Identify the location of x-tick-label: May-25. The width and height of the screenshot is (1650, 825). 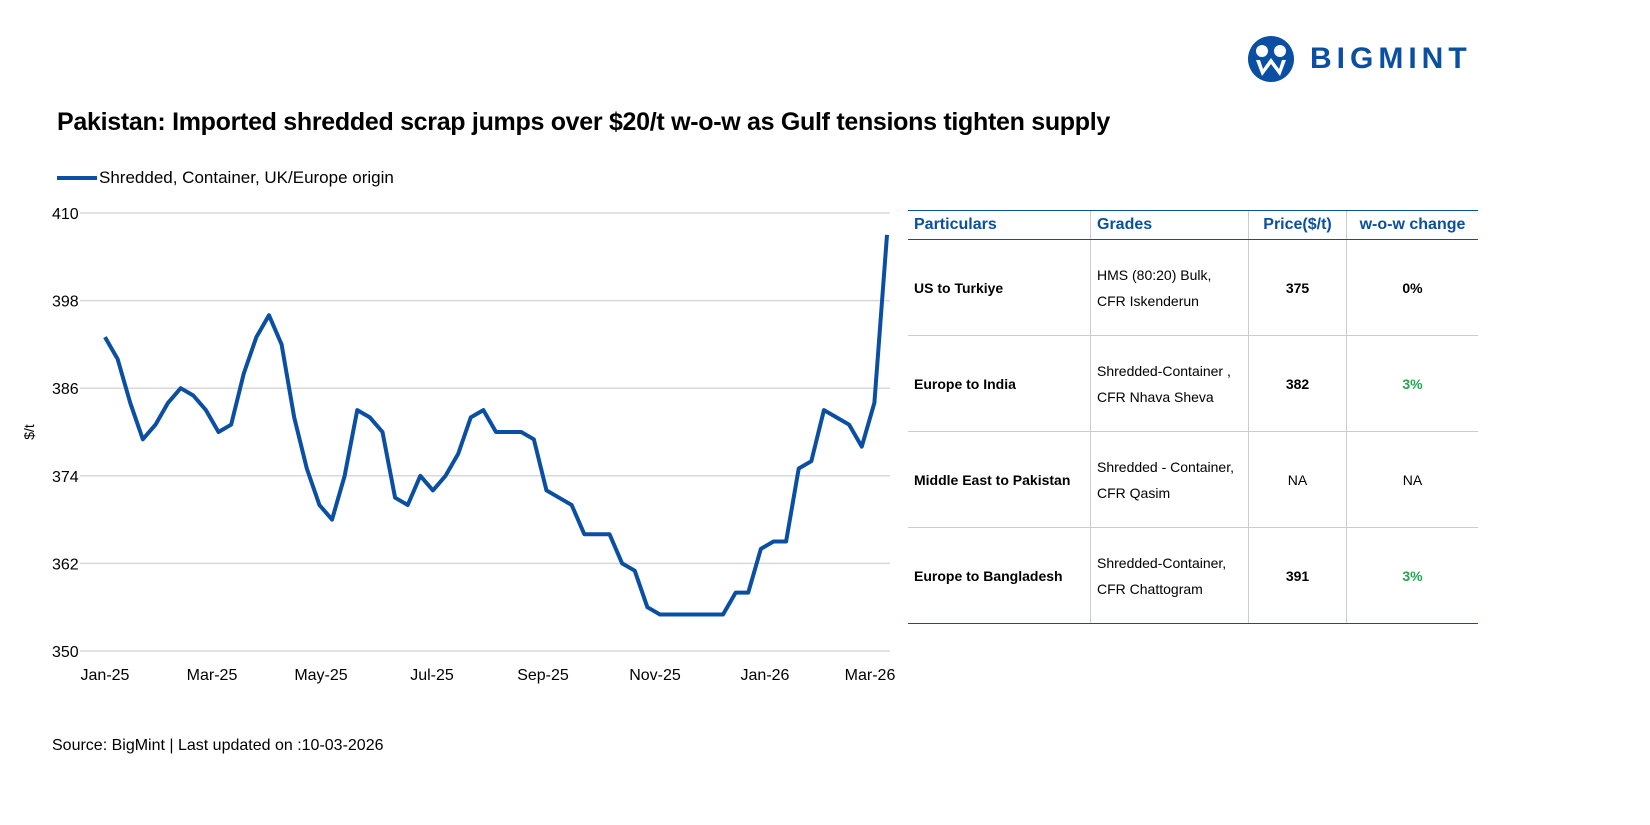
(320, 675).